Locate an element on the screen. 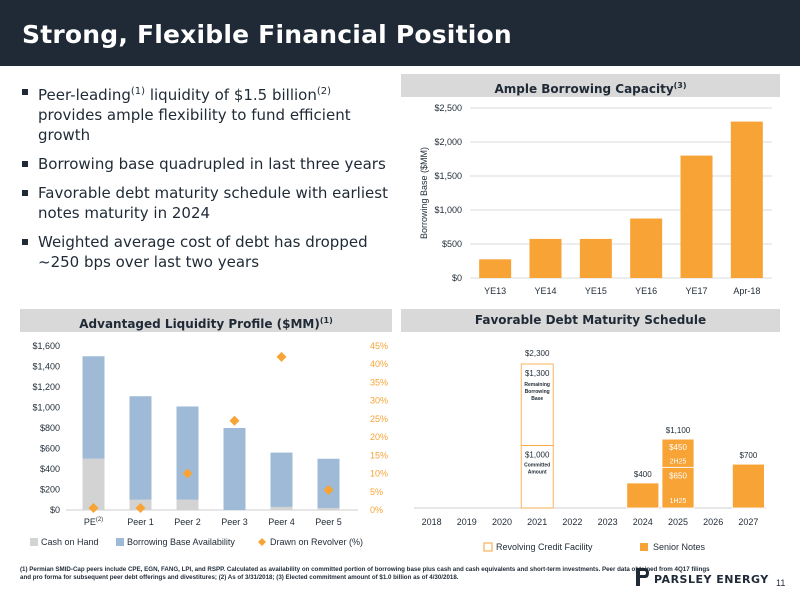 Image resolution: width=800 pixels, height=600 pixels. x-tick-label: 2023 is located at coordinates (608, 522).